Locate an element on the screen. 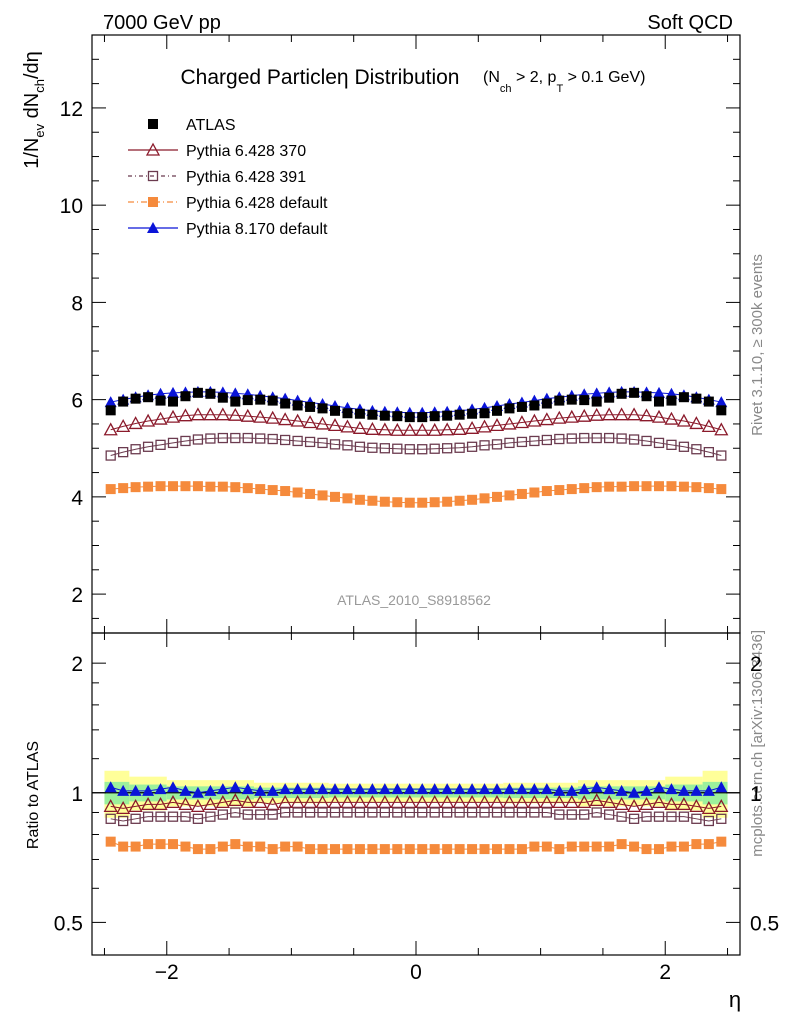  x-tick-label: −2 is located at coordinates (167, 972).